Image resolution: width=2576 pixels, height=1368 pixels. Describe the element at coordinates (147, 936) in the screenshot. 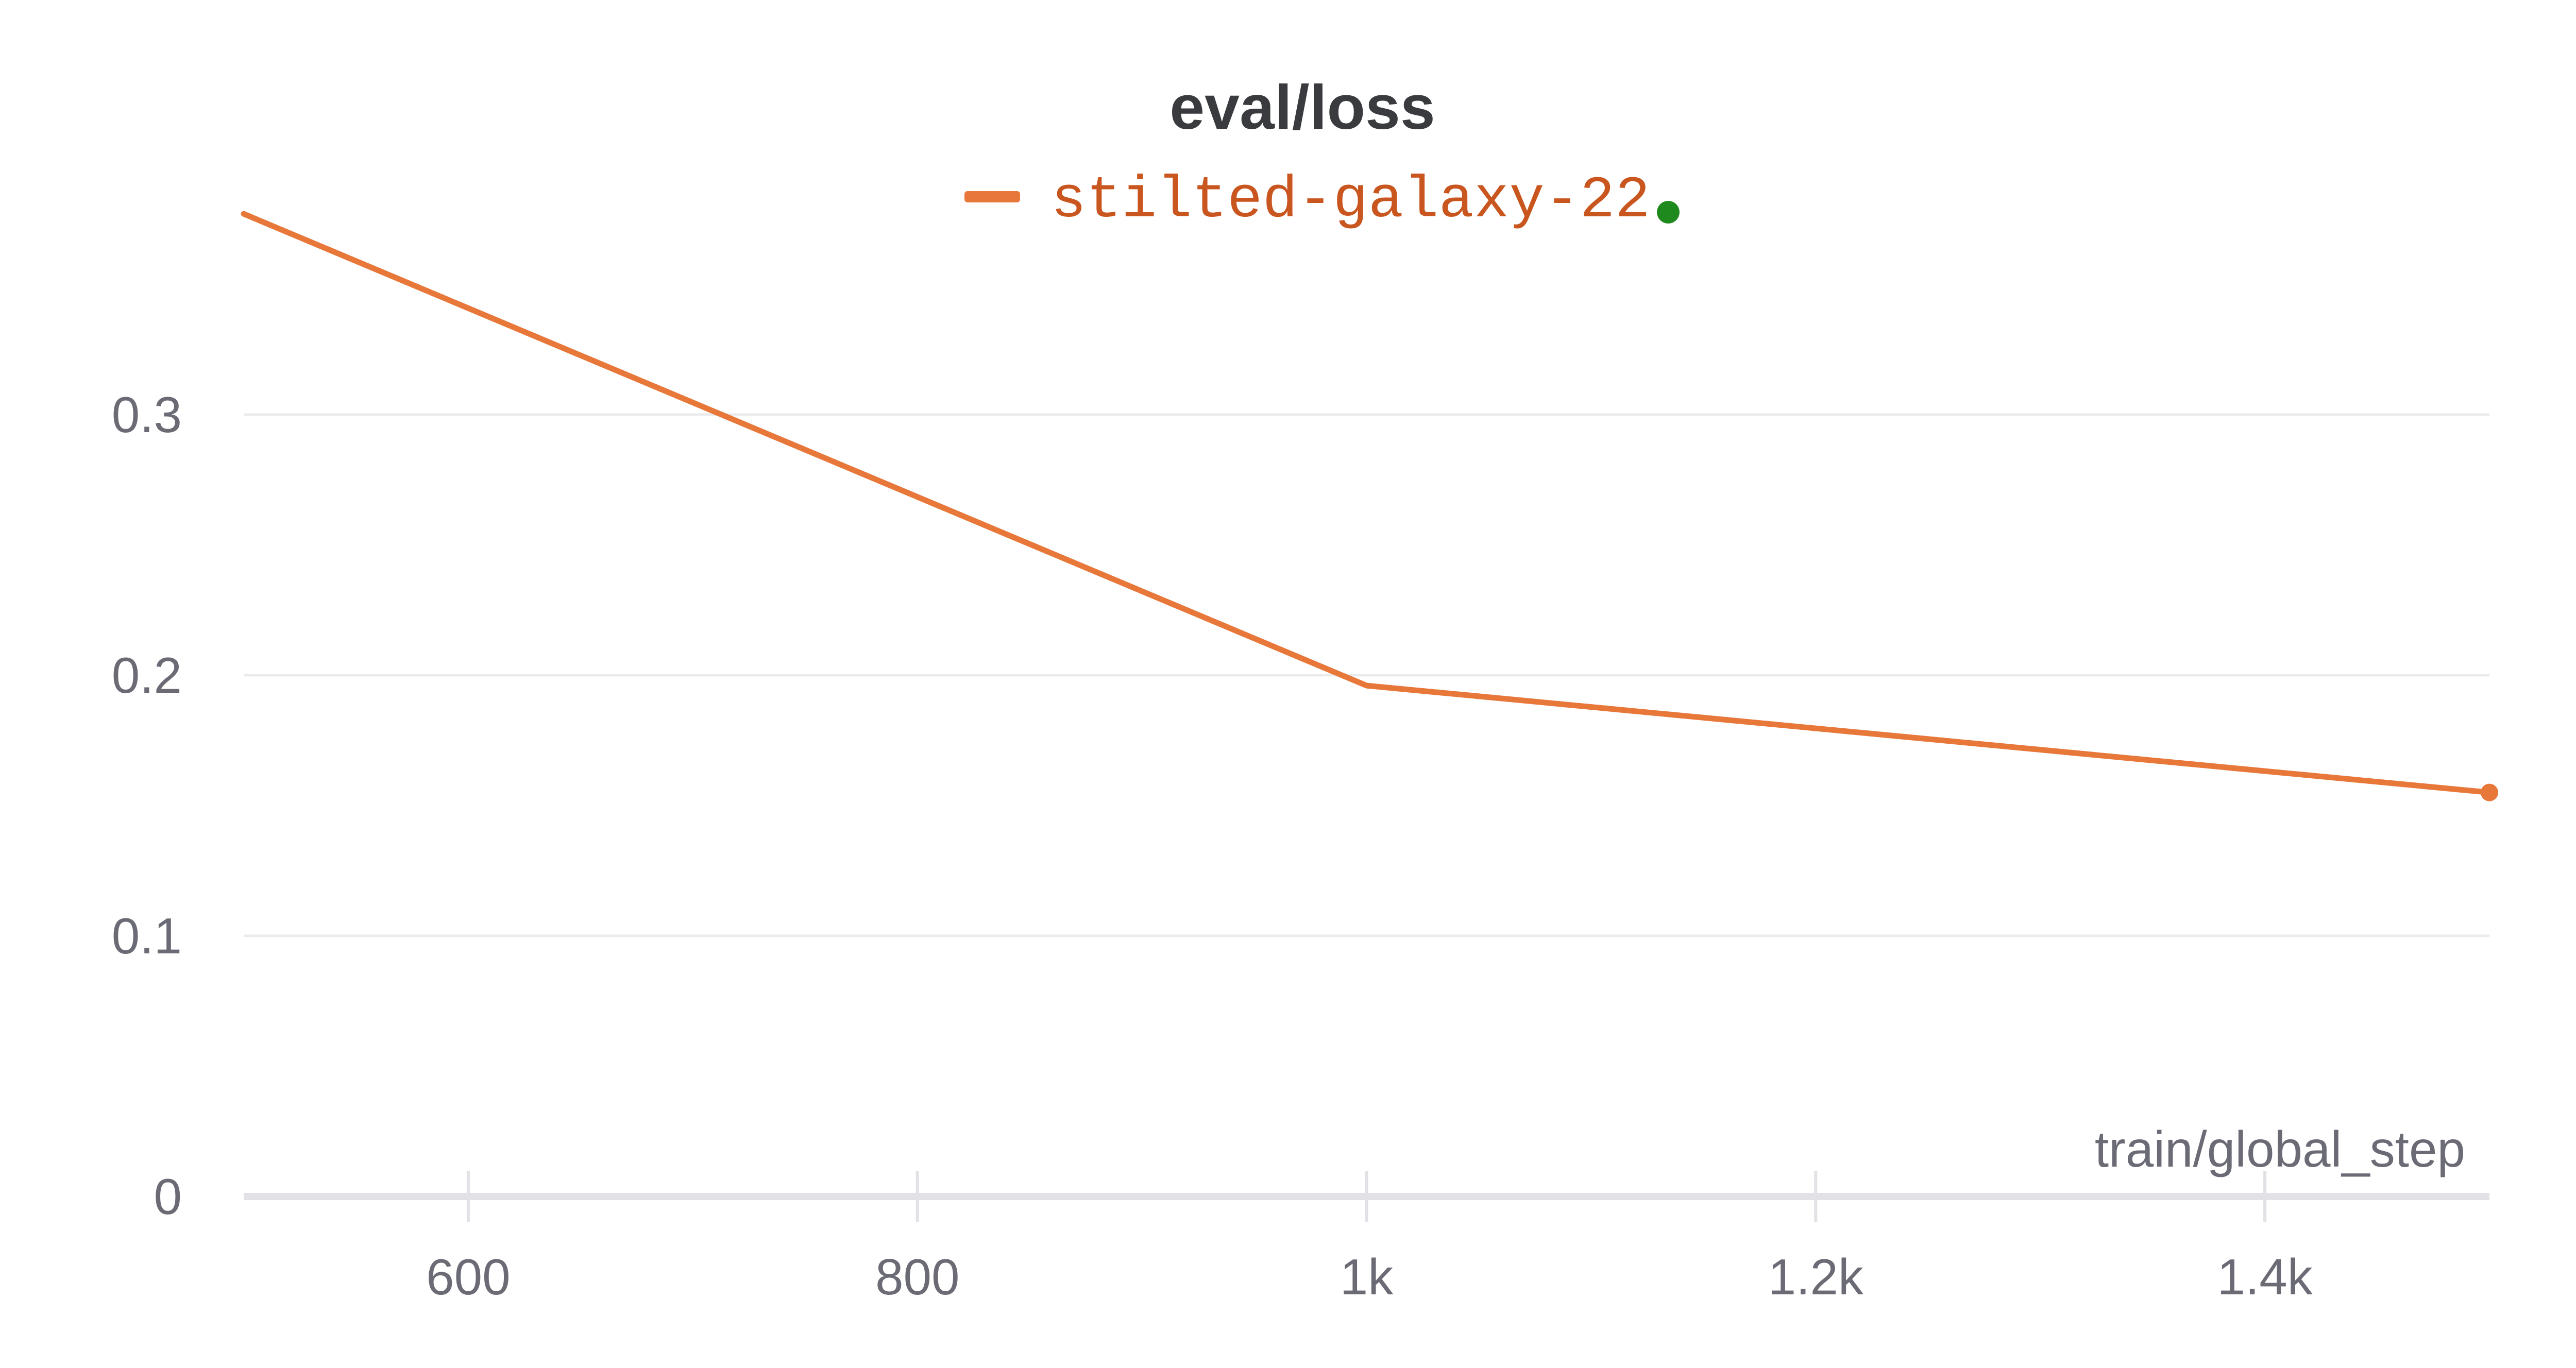

I see `y-tick-label: 0.1` at that location.